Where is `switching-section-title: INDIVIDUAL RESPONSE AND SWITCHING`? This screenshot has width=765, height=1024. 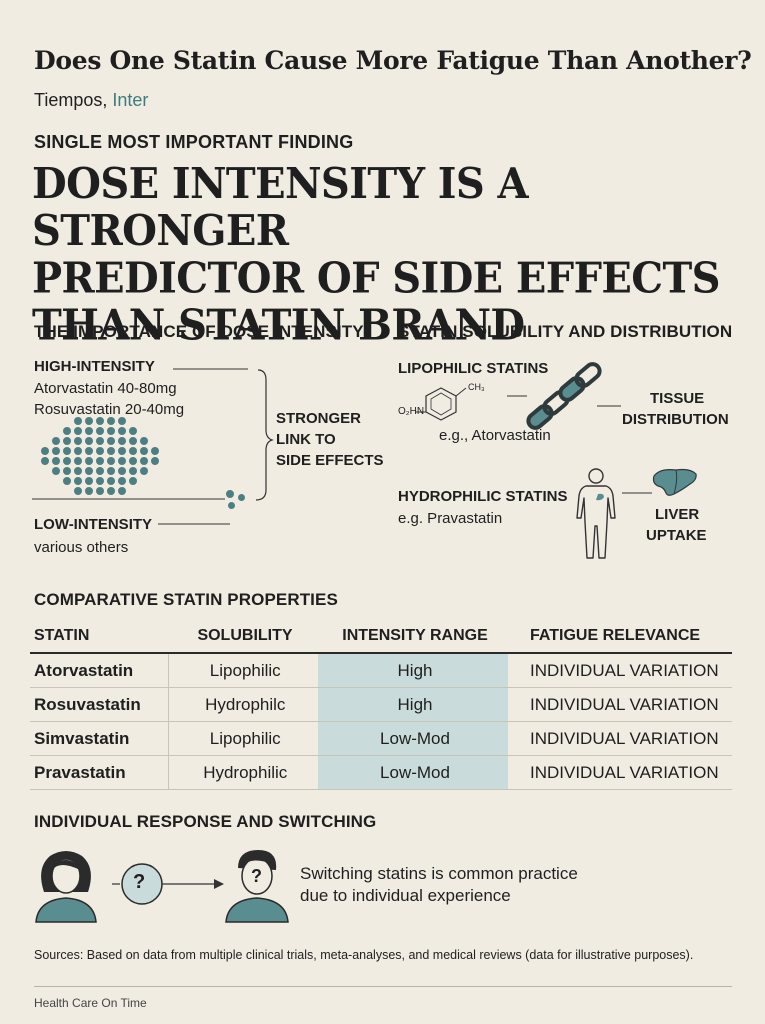
switching-section-title: INDIVIDUAL RESPONSE AND SWITCHING is located at coordinates (205, 821).